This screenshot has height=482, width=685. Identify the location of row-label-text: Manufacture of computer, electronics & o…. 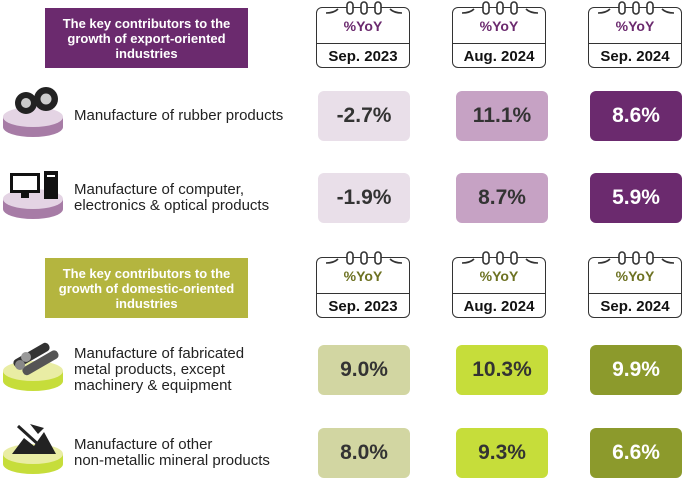
(172, 197).